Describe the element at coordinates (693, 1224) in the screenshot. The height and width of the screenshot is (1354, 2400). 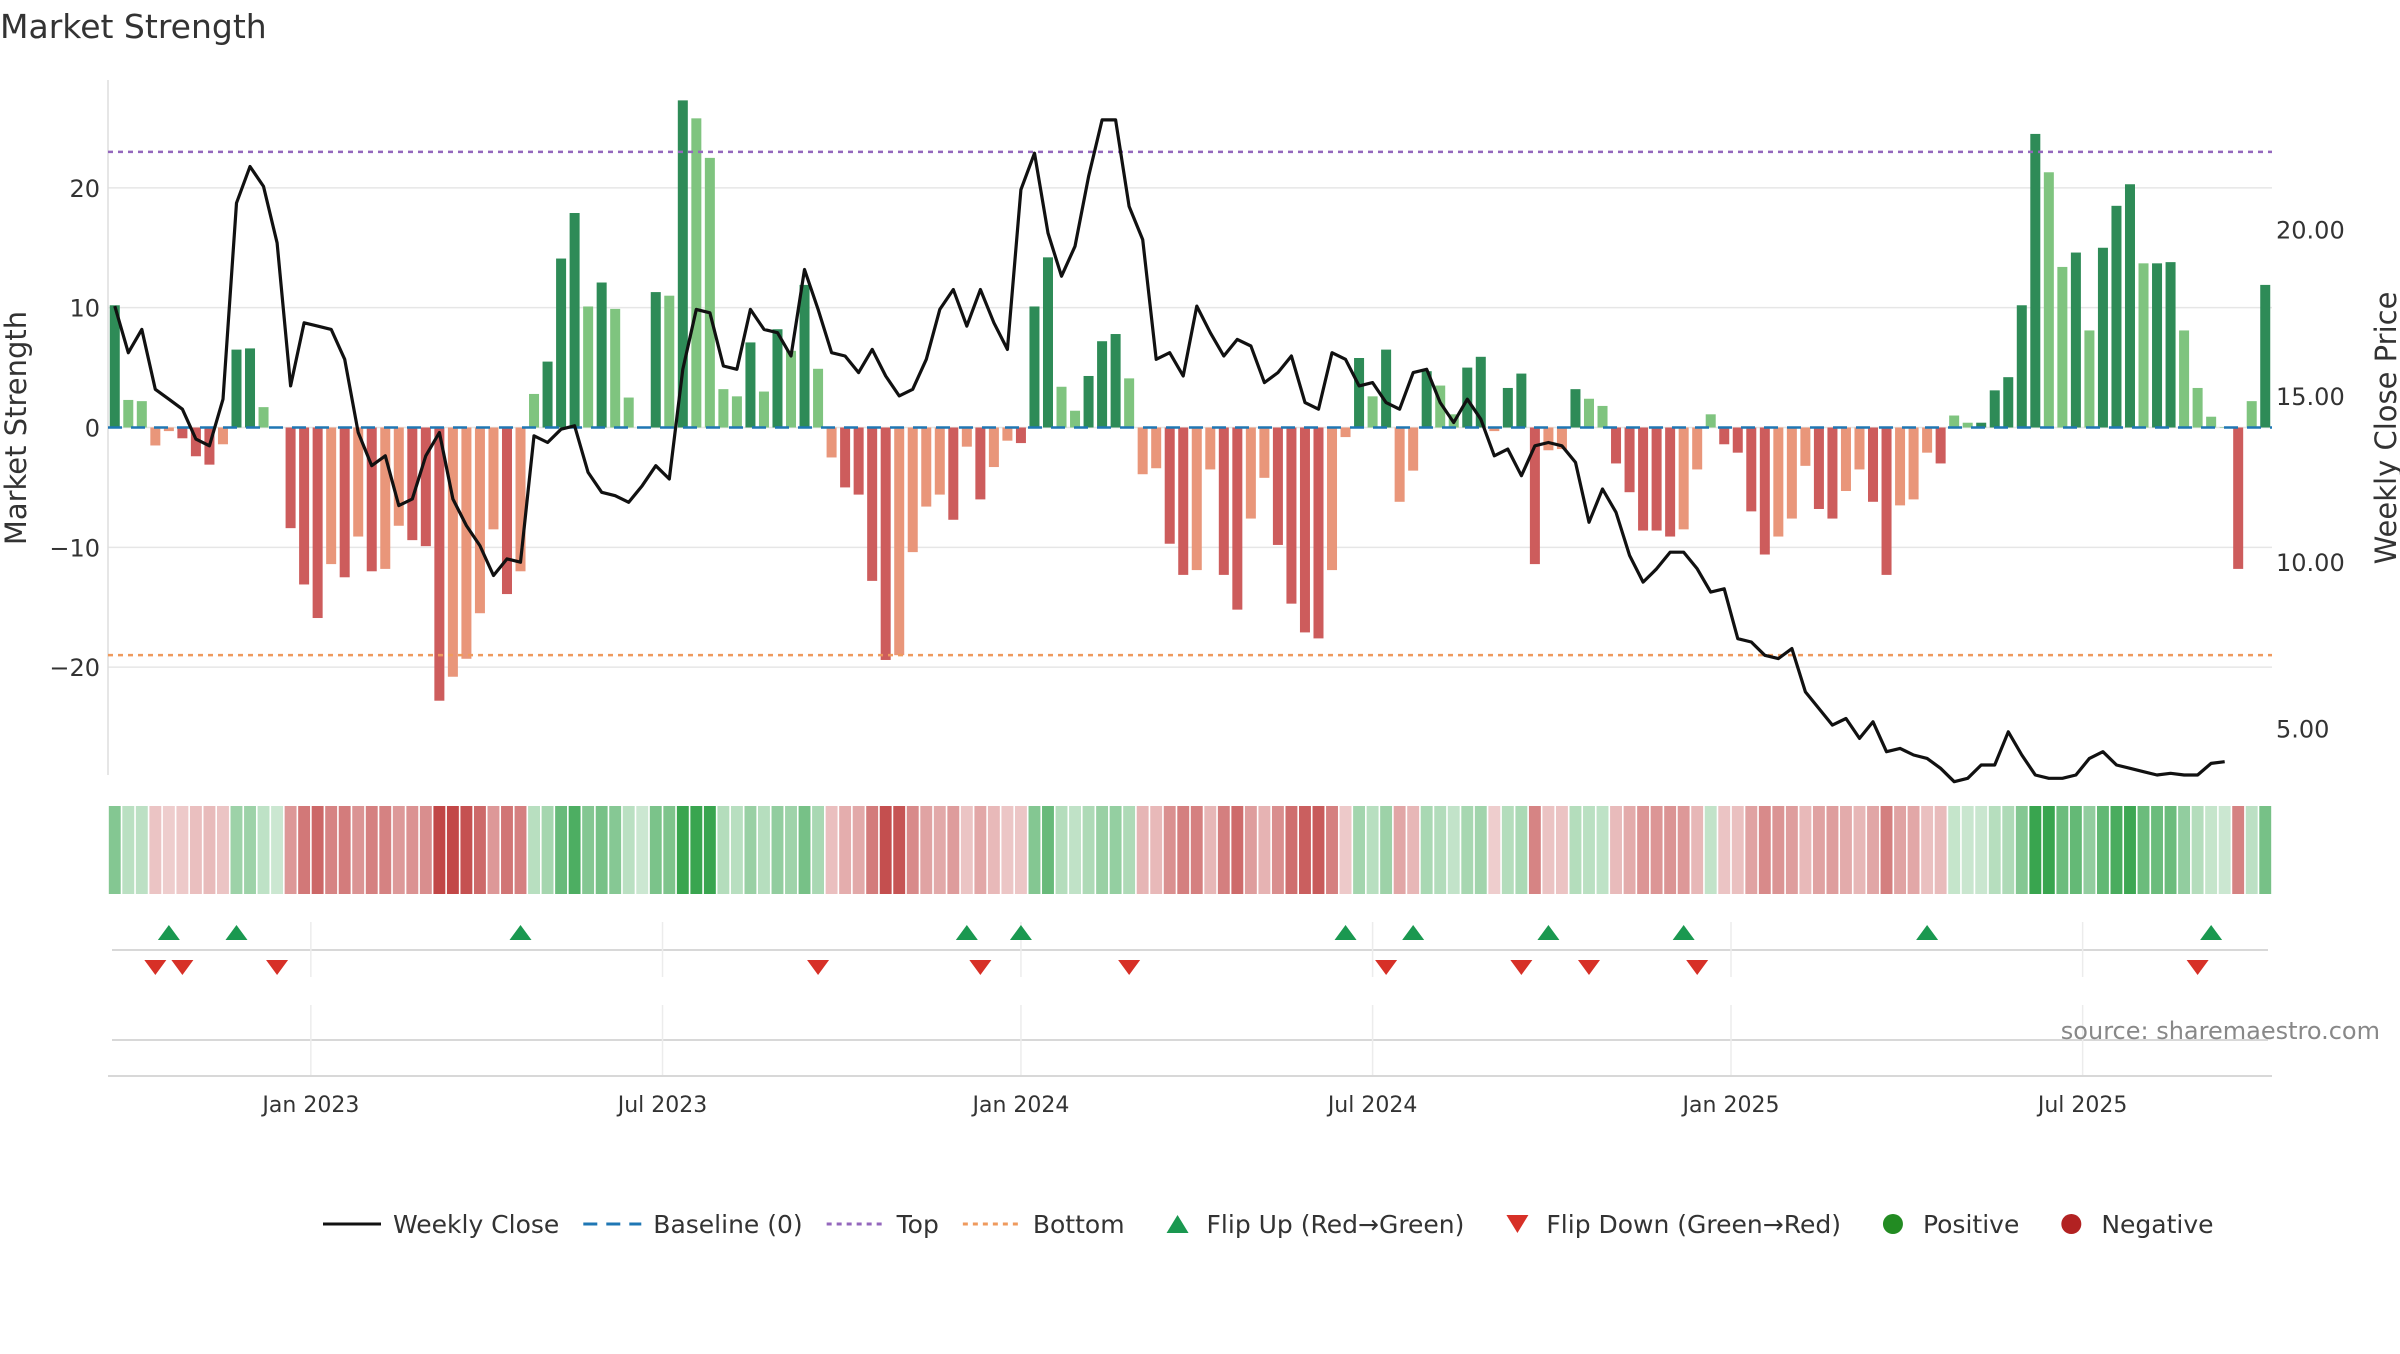
I see `legend-item: Baseline (0)` at that location.